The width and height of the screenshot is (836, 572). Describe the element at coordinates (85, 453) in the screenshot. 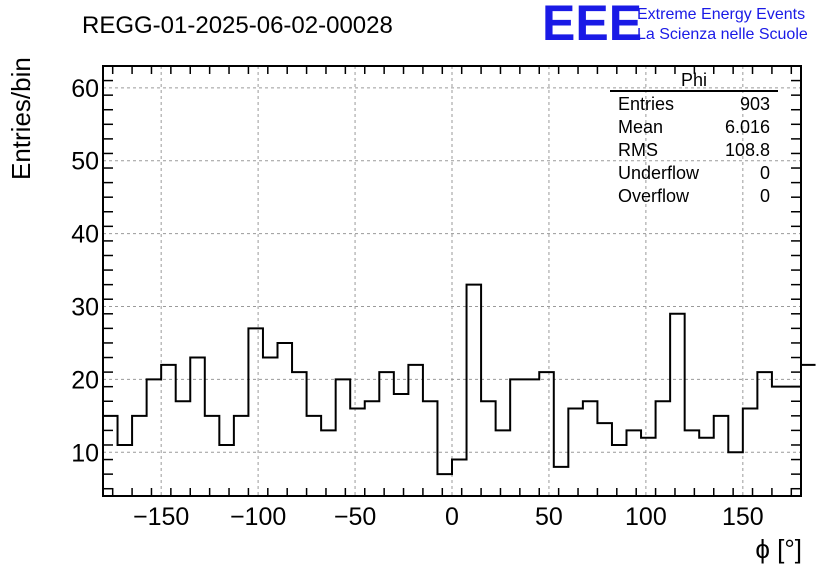

I see `y-tick-label: 10` at that location.